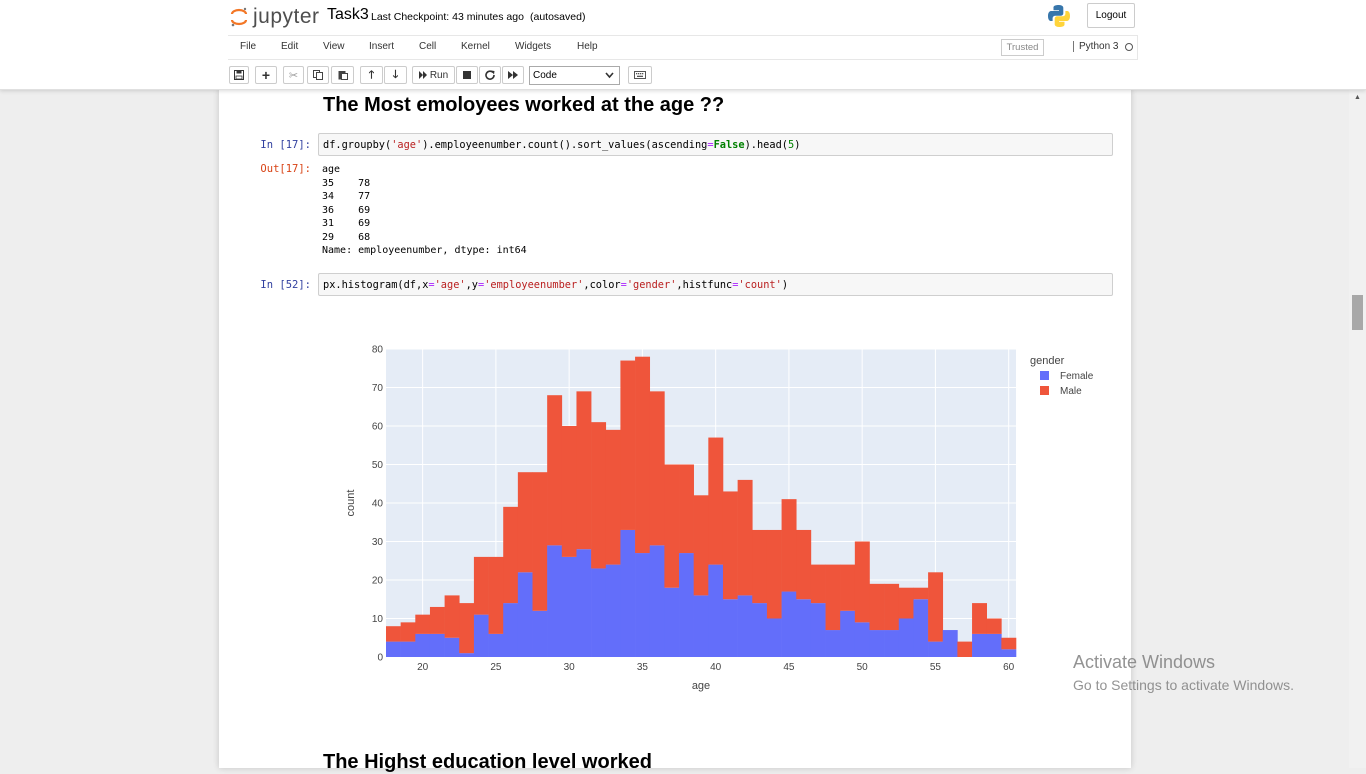  I want to click on move-down-button: 🡓, so click(395, 75).